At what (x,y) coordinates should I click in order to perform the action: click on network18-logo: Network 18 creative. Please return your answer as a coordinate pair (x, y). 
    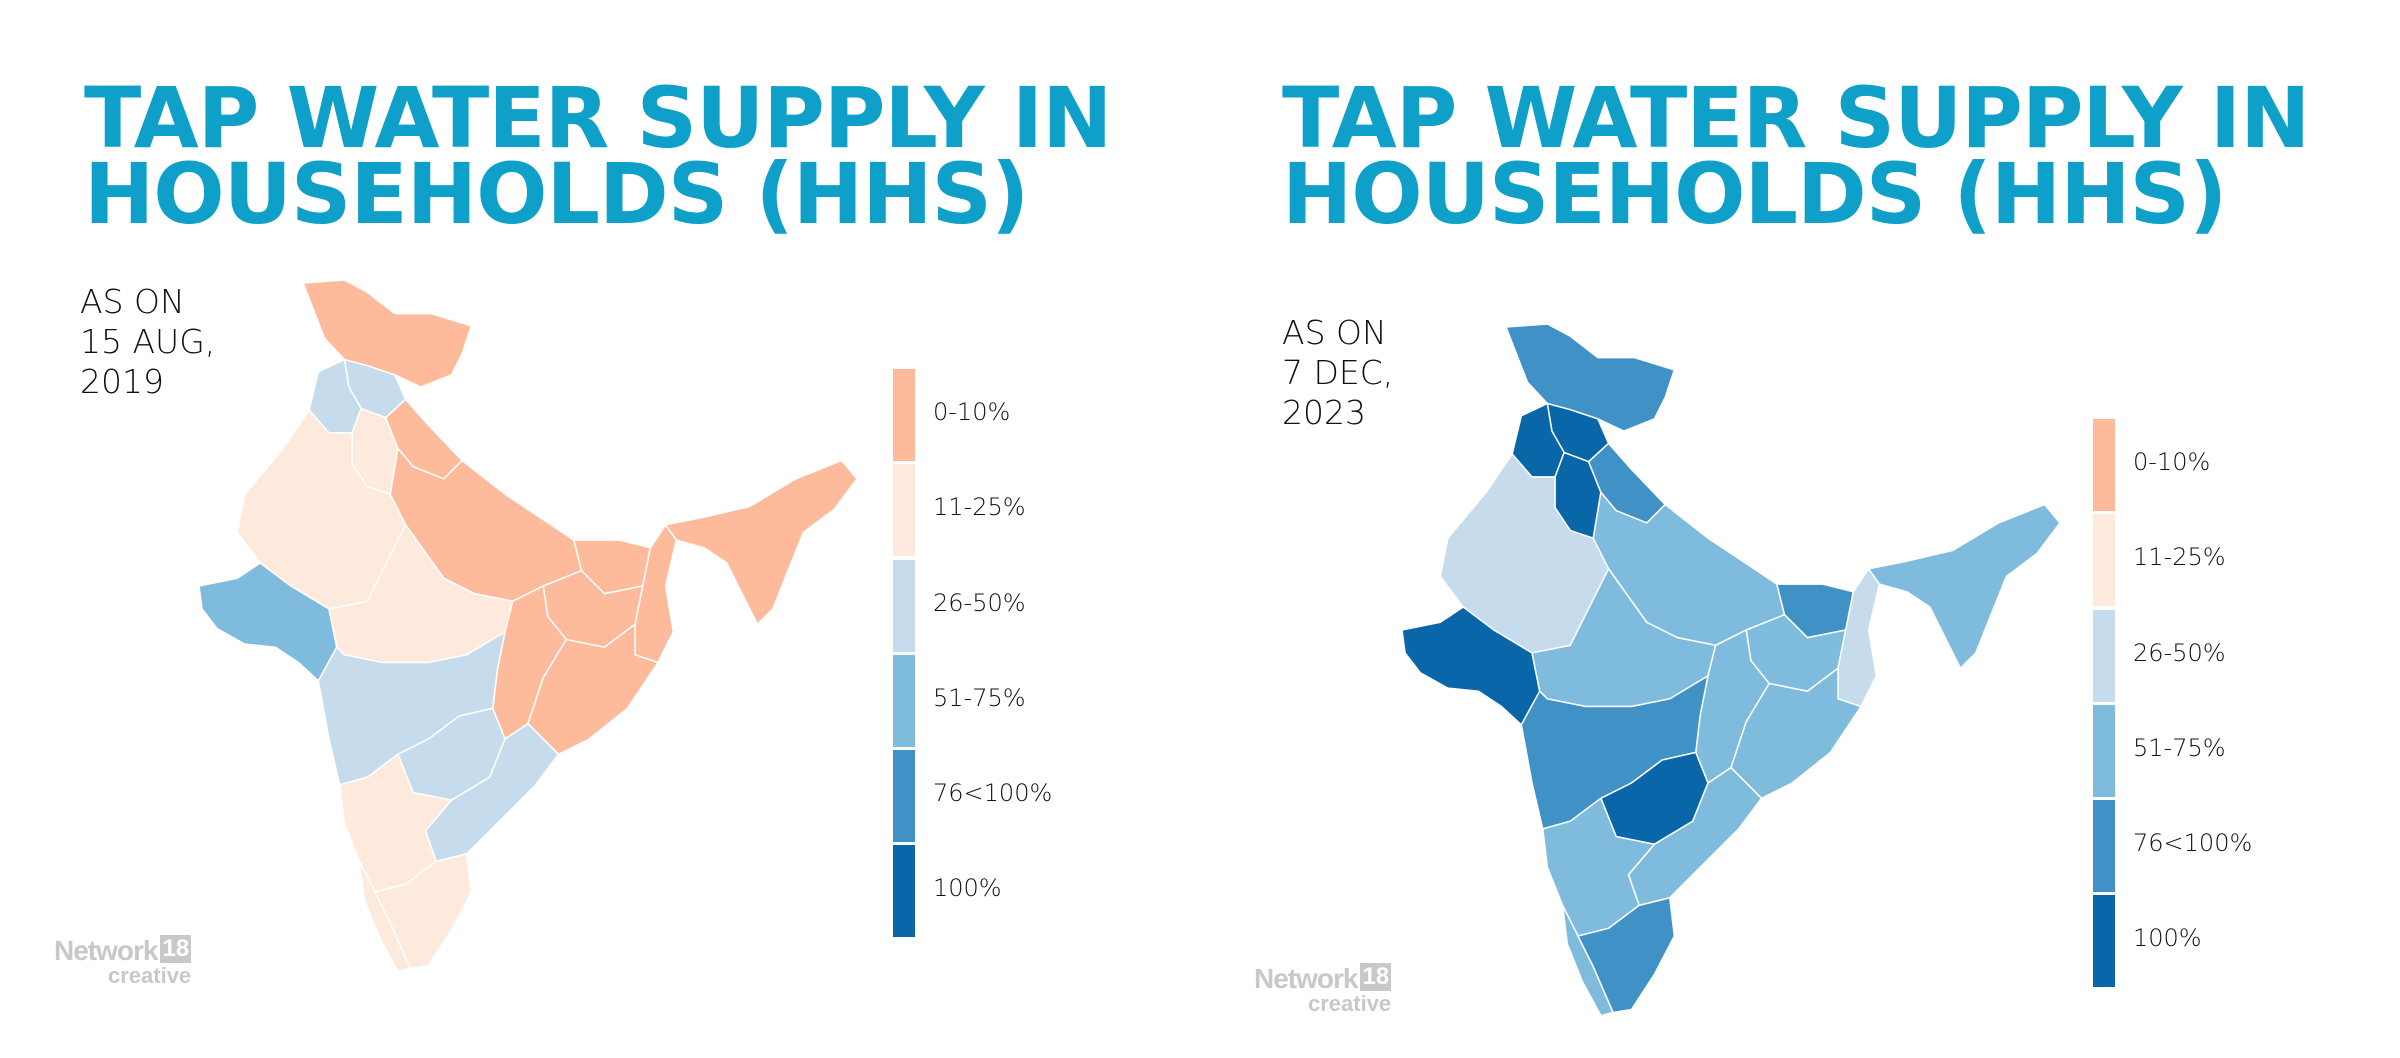
    Looking at the image, I should click on (123, 962).